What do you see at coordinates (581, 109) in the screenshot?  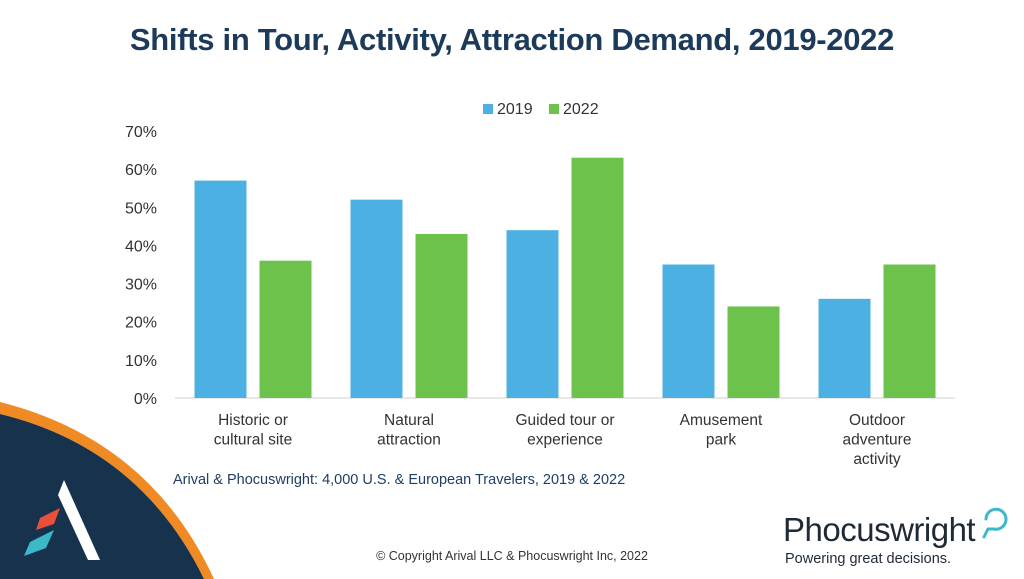 I see `legend-label: 2022` at bounding box center [581, 109].